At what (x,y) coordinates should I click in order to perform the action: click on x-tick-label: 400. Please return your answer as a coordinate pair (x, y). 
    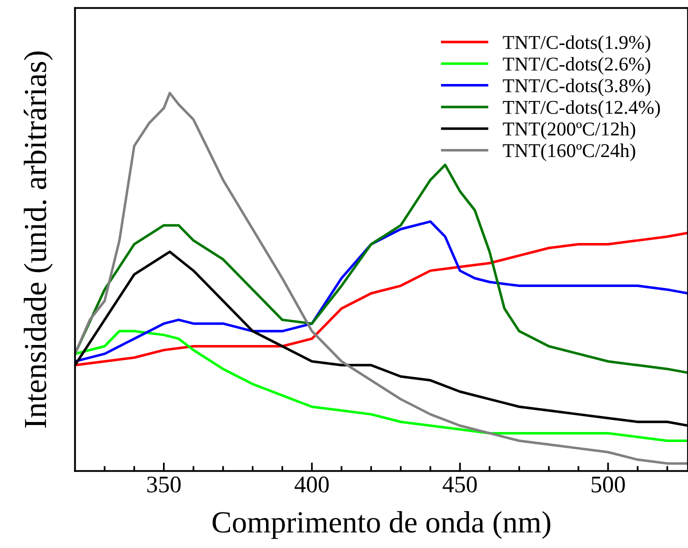
    Looking at the image, I should click on (311, 484).